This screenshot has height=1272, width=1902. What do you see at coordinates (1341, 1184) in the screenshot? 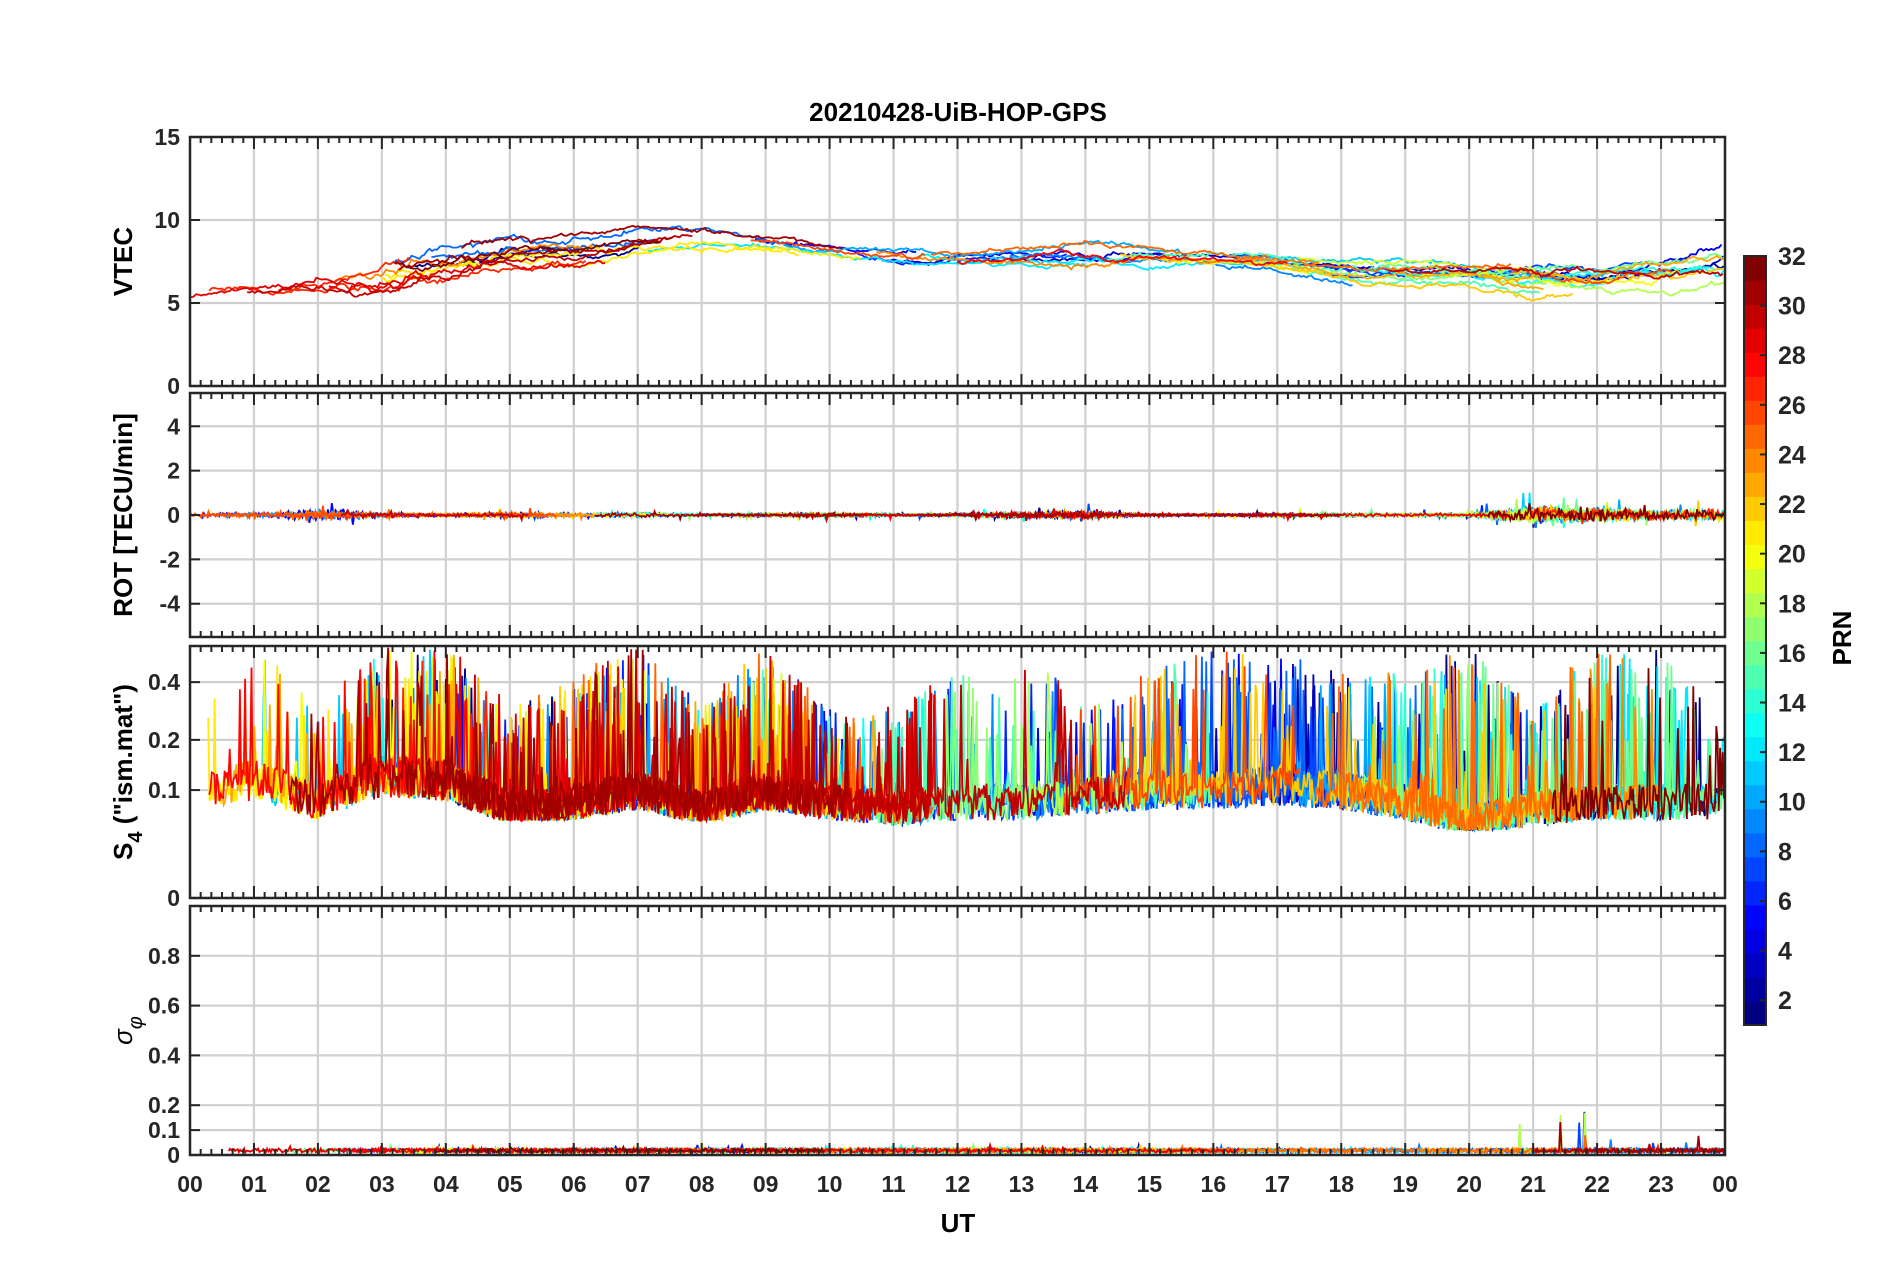
I see `x-tick-label: 18` at bounding box center [1341, 1184].